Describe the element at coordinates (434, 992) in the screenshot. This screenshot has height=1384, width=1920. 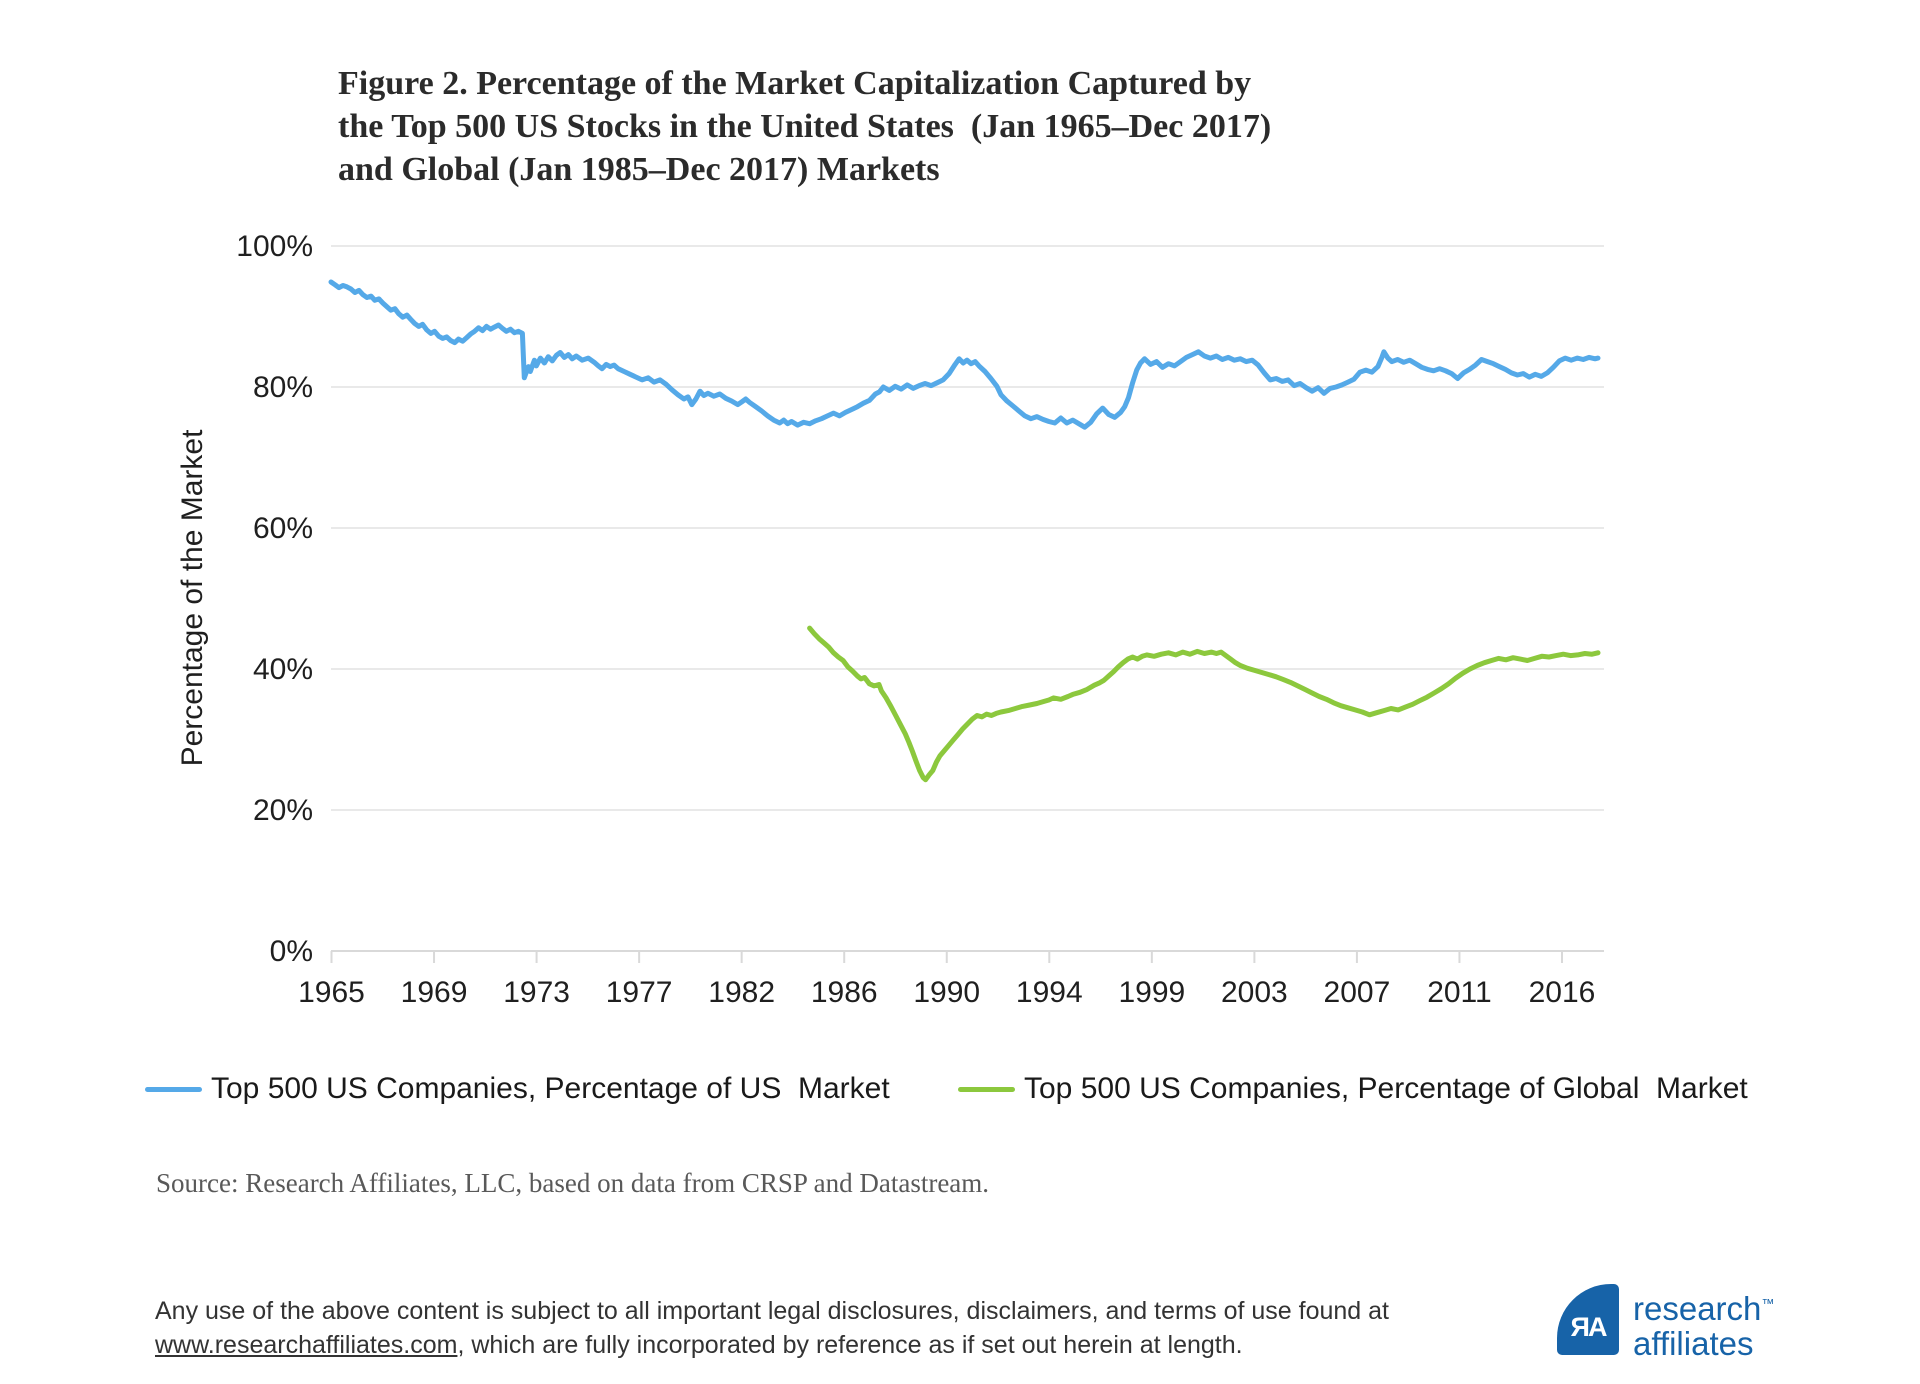
I see `x-tick-label: 1969` at that location.